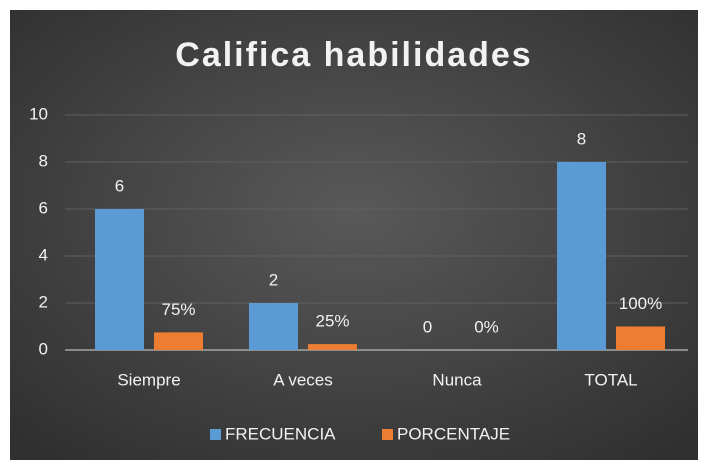  Describe the element at coordinates (453, 433) in the screenshot. I see `legend-label: PORCENTAJE` at that location.